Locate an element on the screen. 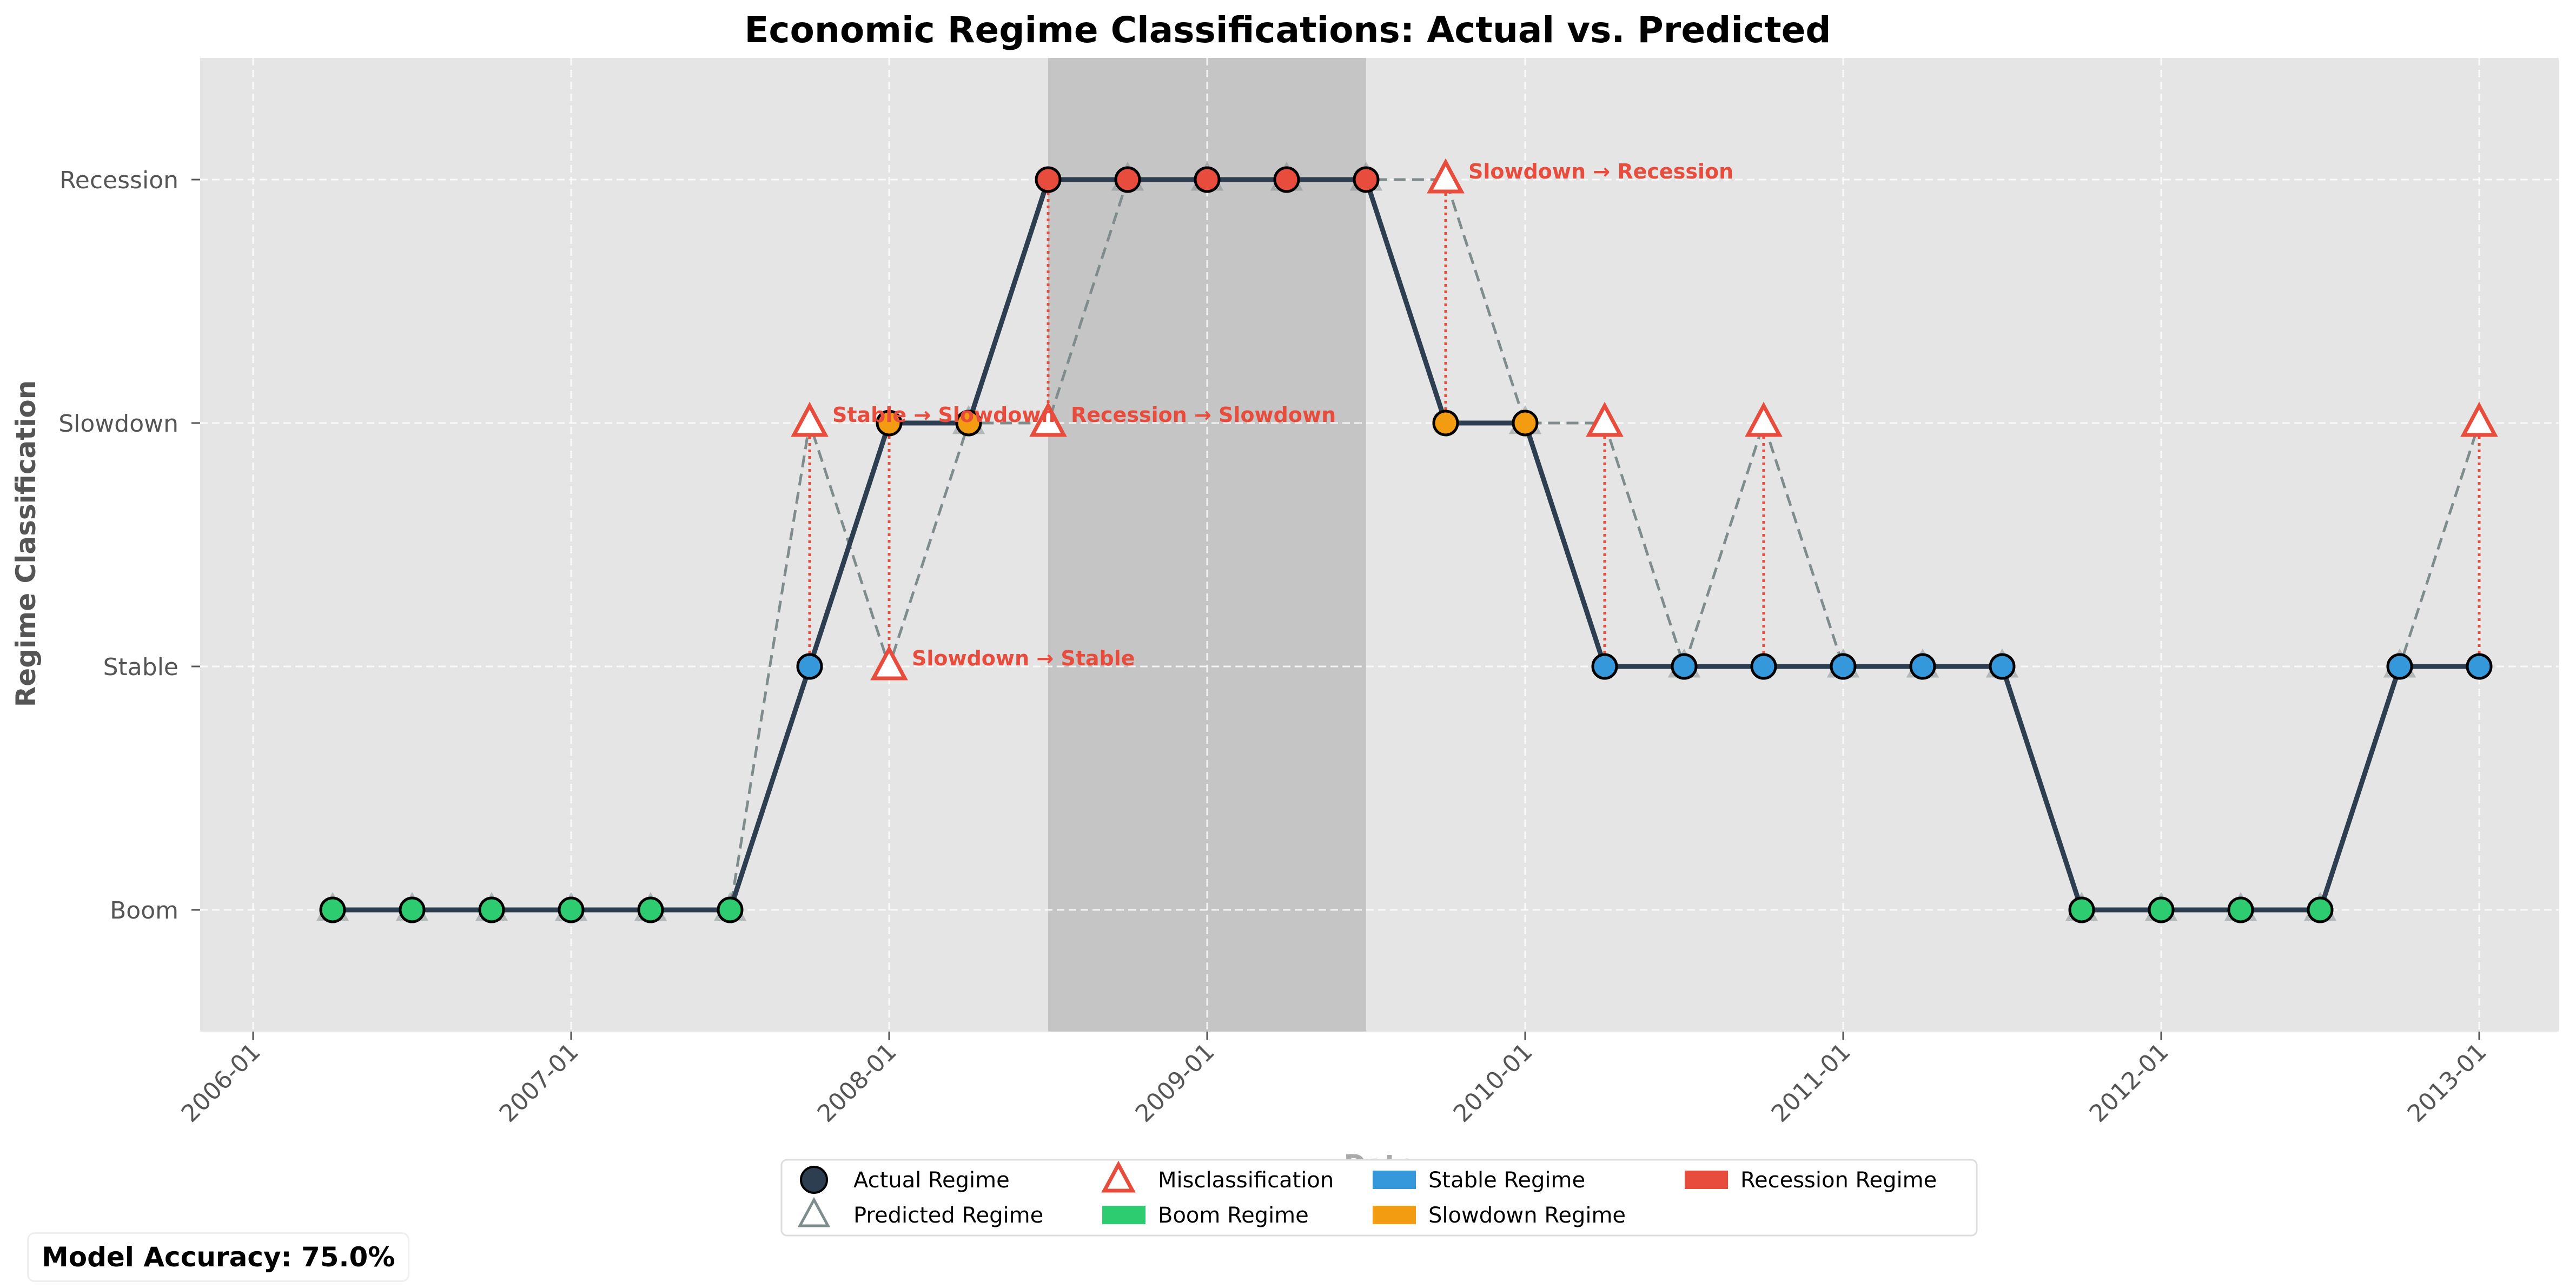 The height and width of the screenshot is (1288, 2576). y-tick-label: Recession is located at coordinates (119, 180).